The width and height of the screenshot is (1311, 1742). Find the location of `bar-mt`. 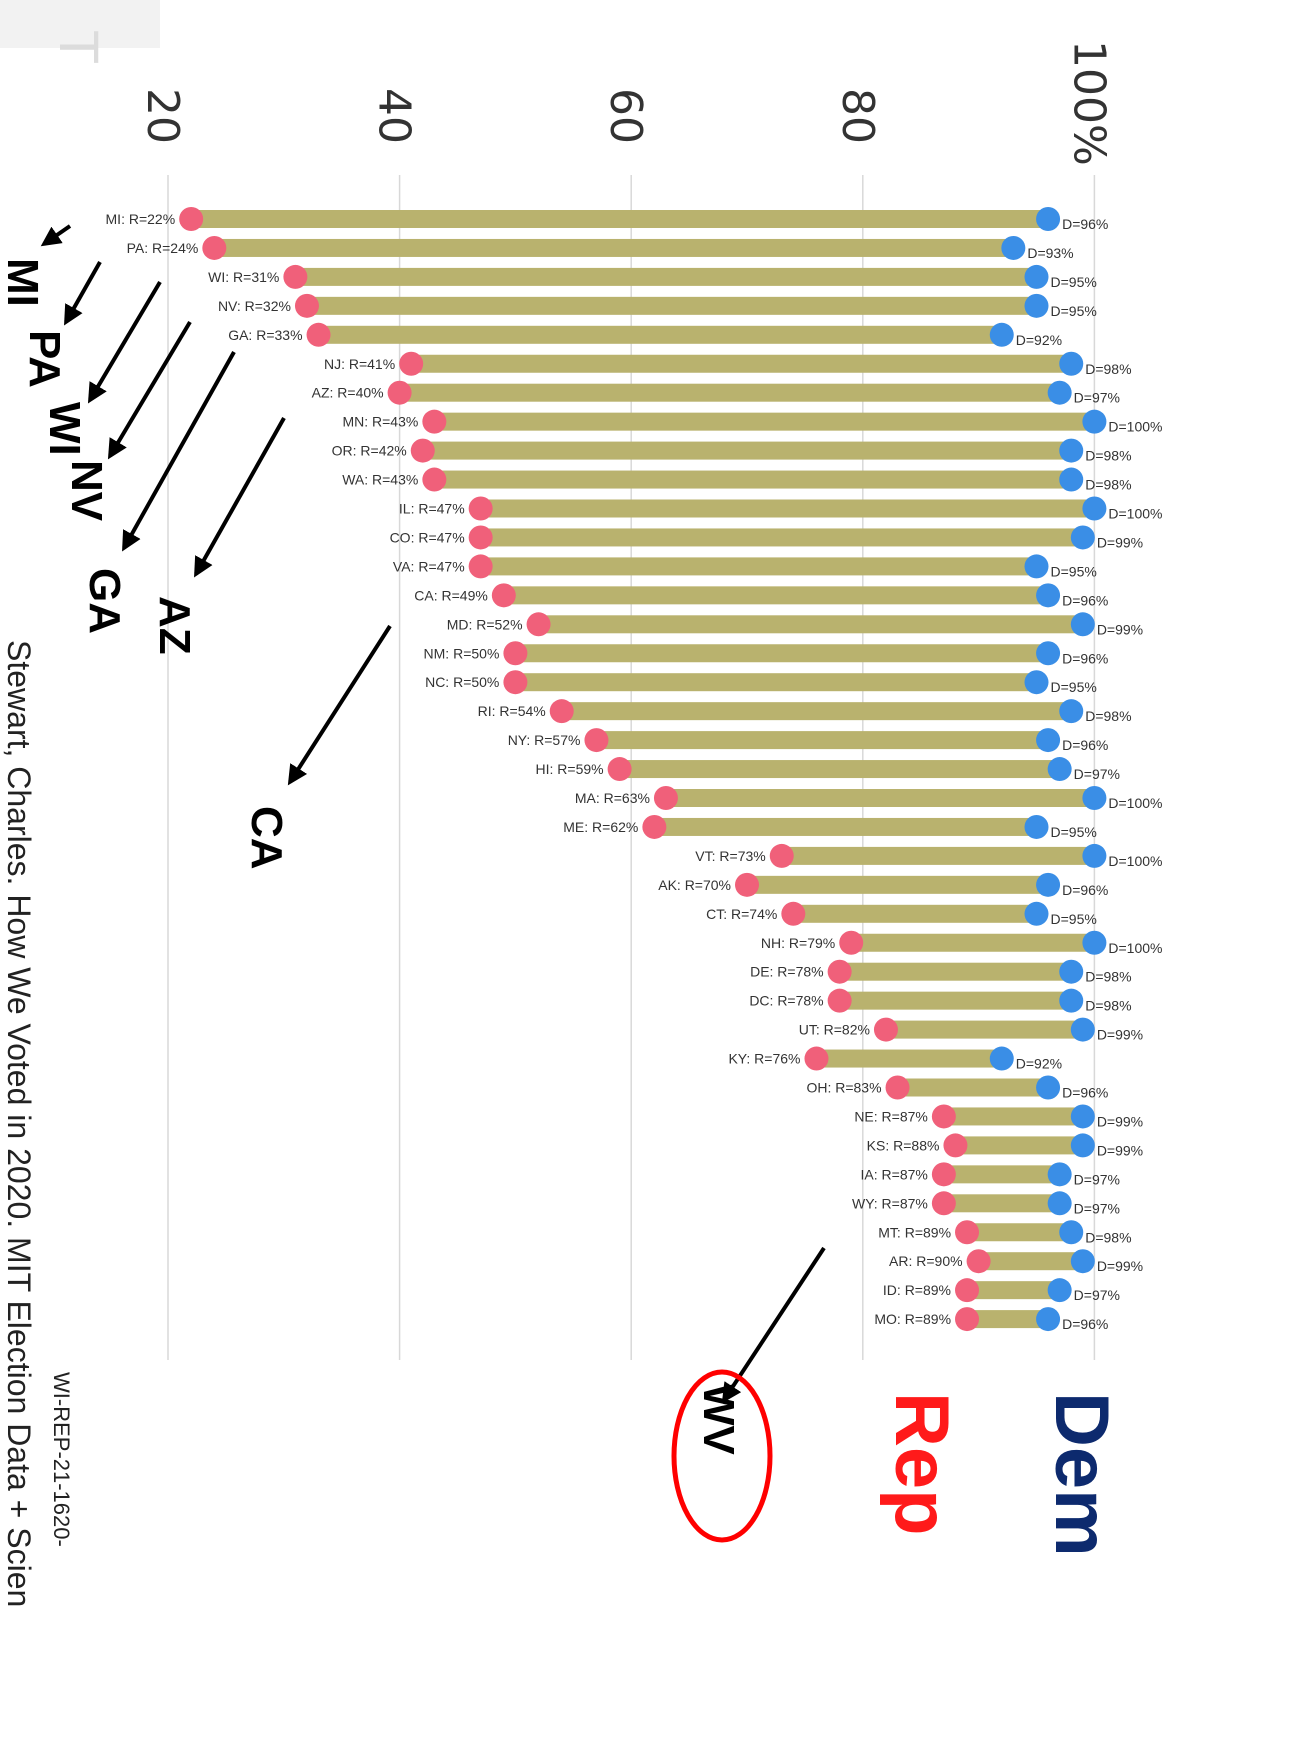

bar-mt is located at coordinates (1019, 1232).